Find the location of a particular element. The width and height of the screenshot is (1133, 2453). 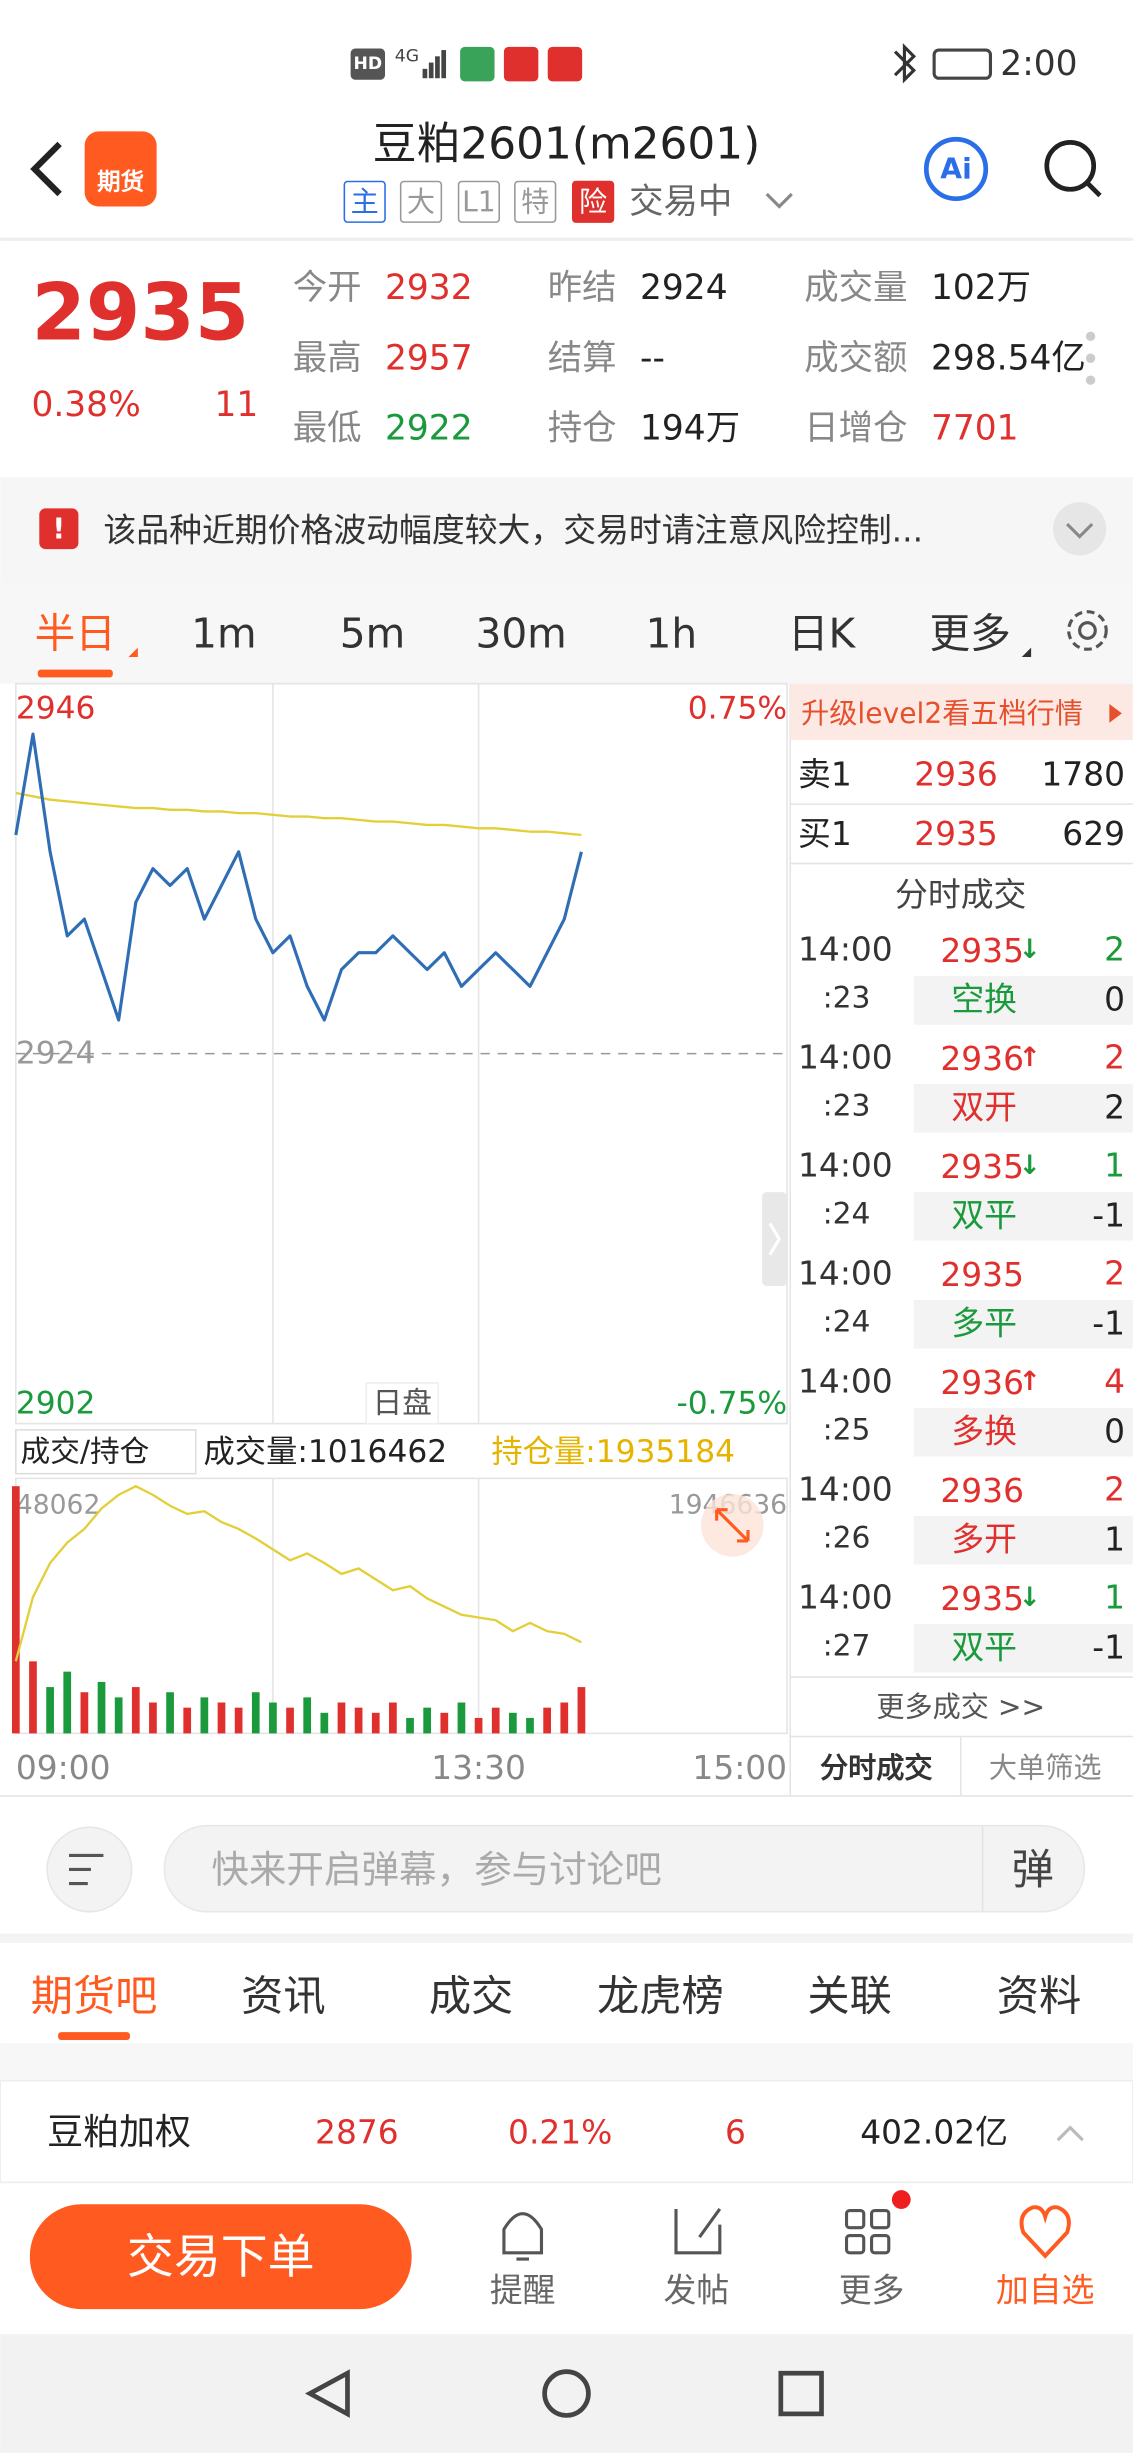

chart-tab: 5m is located at coordinates (372, 634).